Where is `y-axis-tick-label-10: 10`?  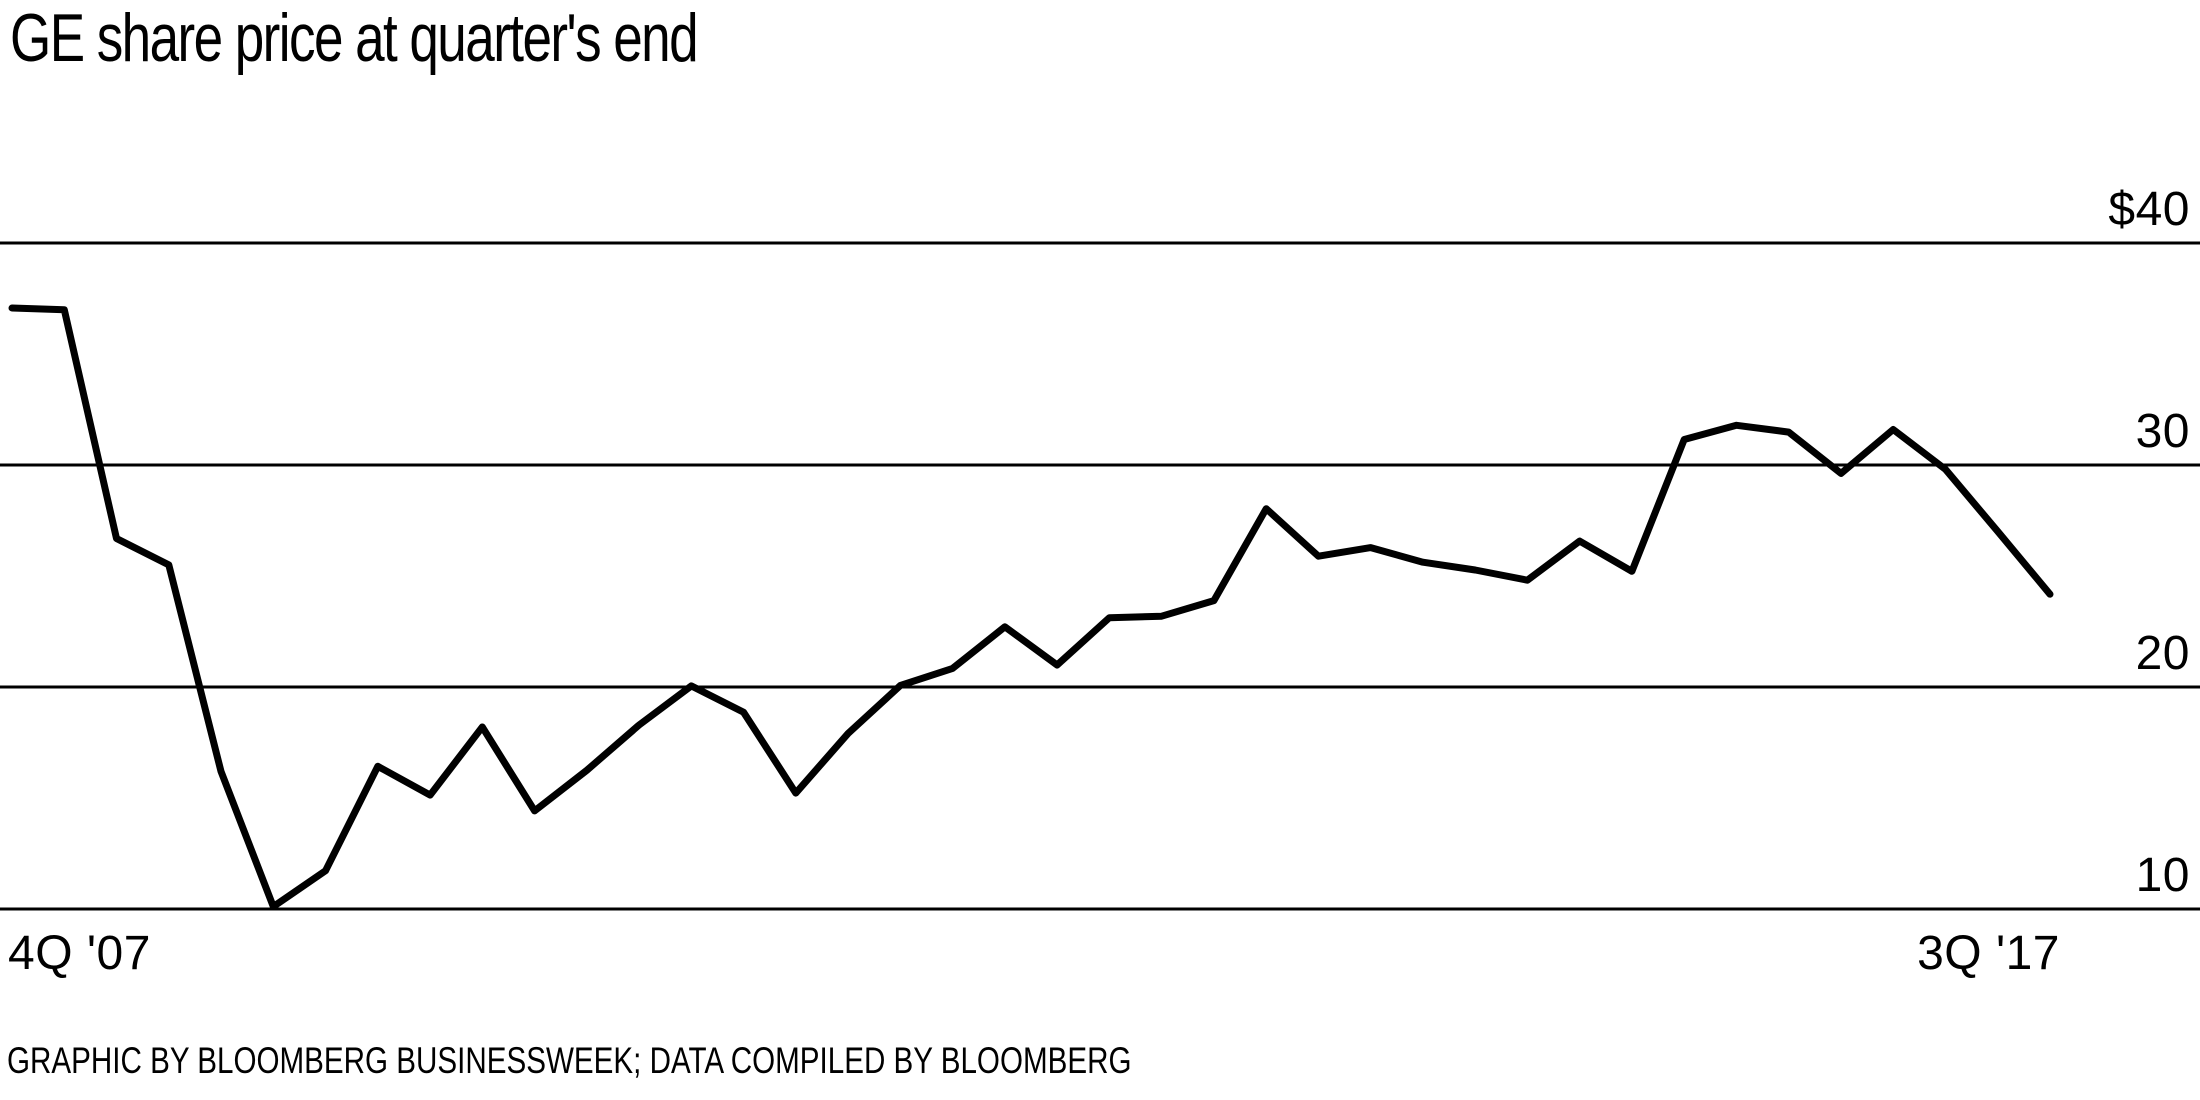
y-axis-tick-label-10: 10 is located at coordinates (2162, 875).